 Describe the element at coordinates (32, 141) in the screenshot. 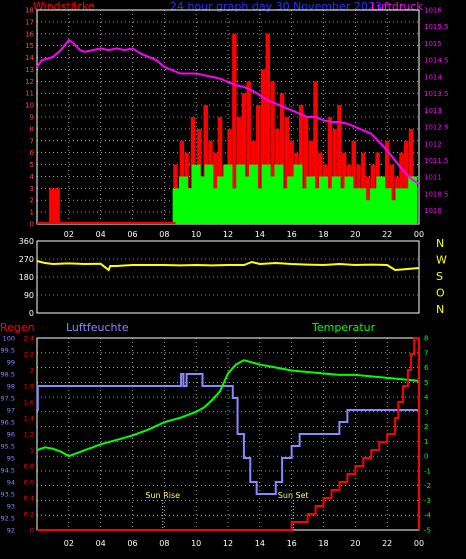

I see `wind-y-tick-label: 7` at that location.